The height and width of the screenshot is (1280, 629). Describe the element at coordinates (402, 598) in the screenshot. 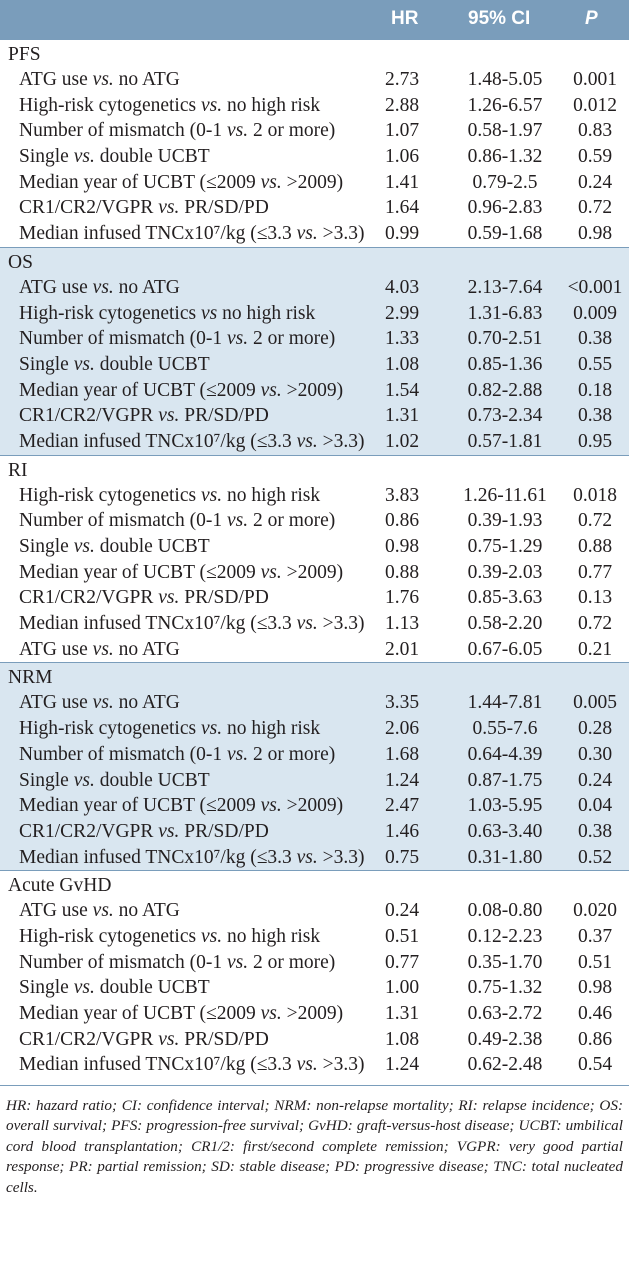

I see `row-hr: 1.76` at that location.